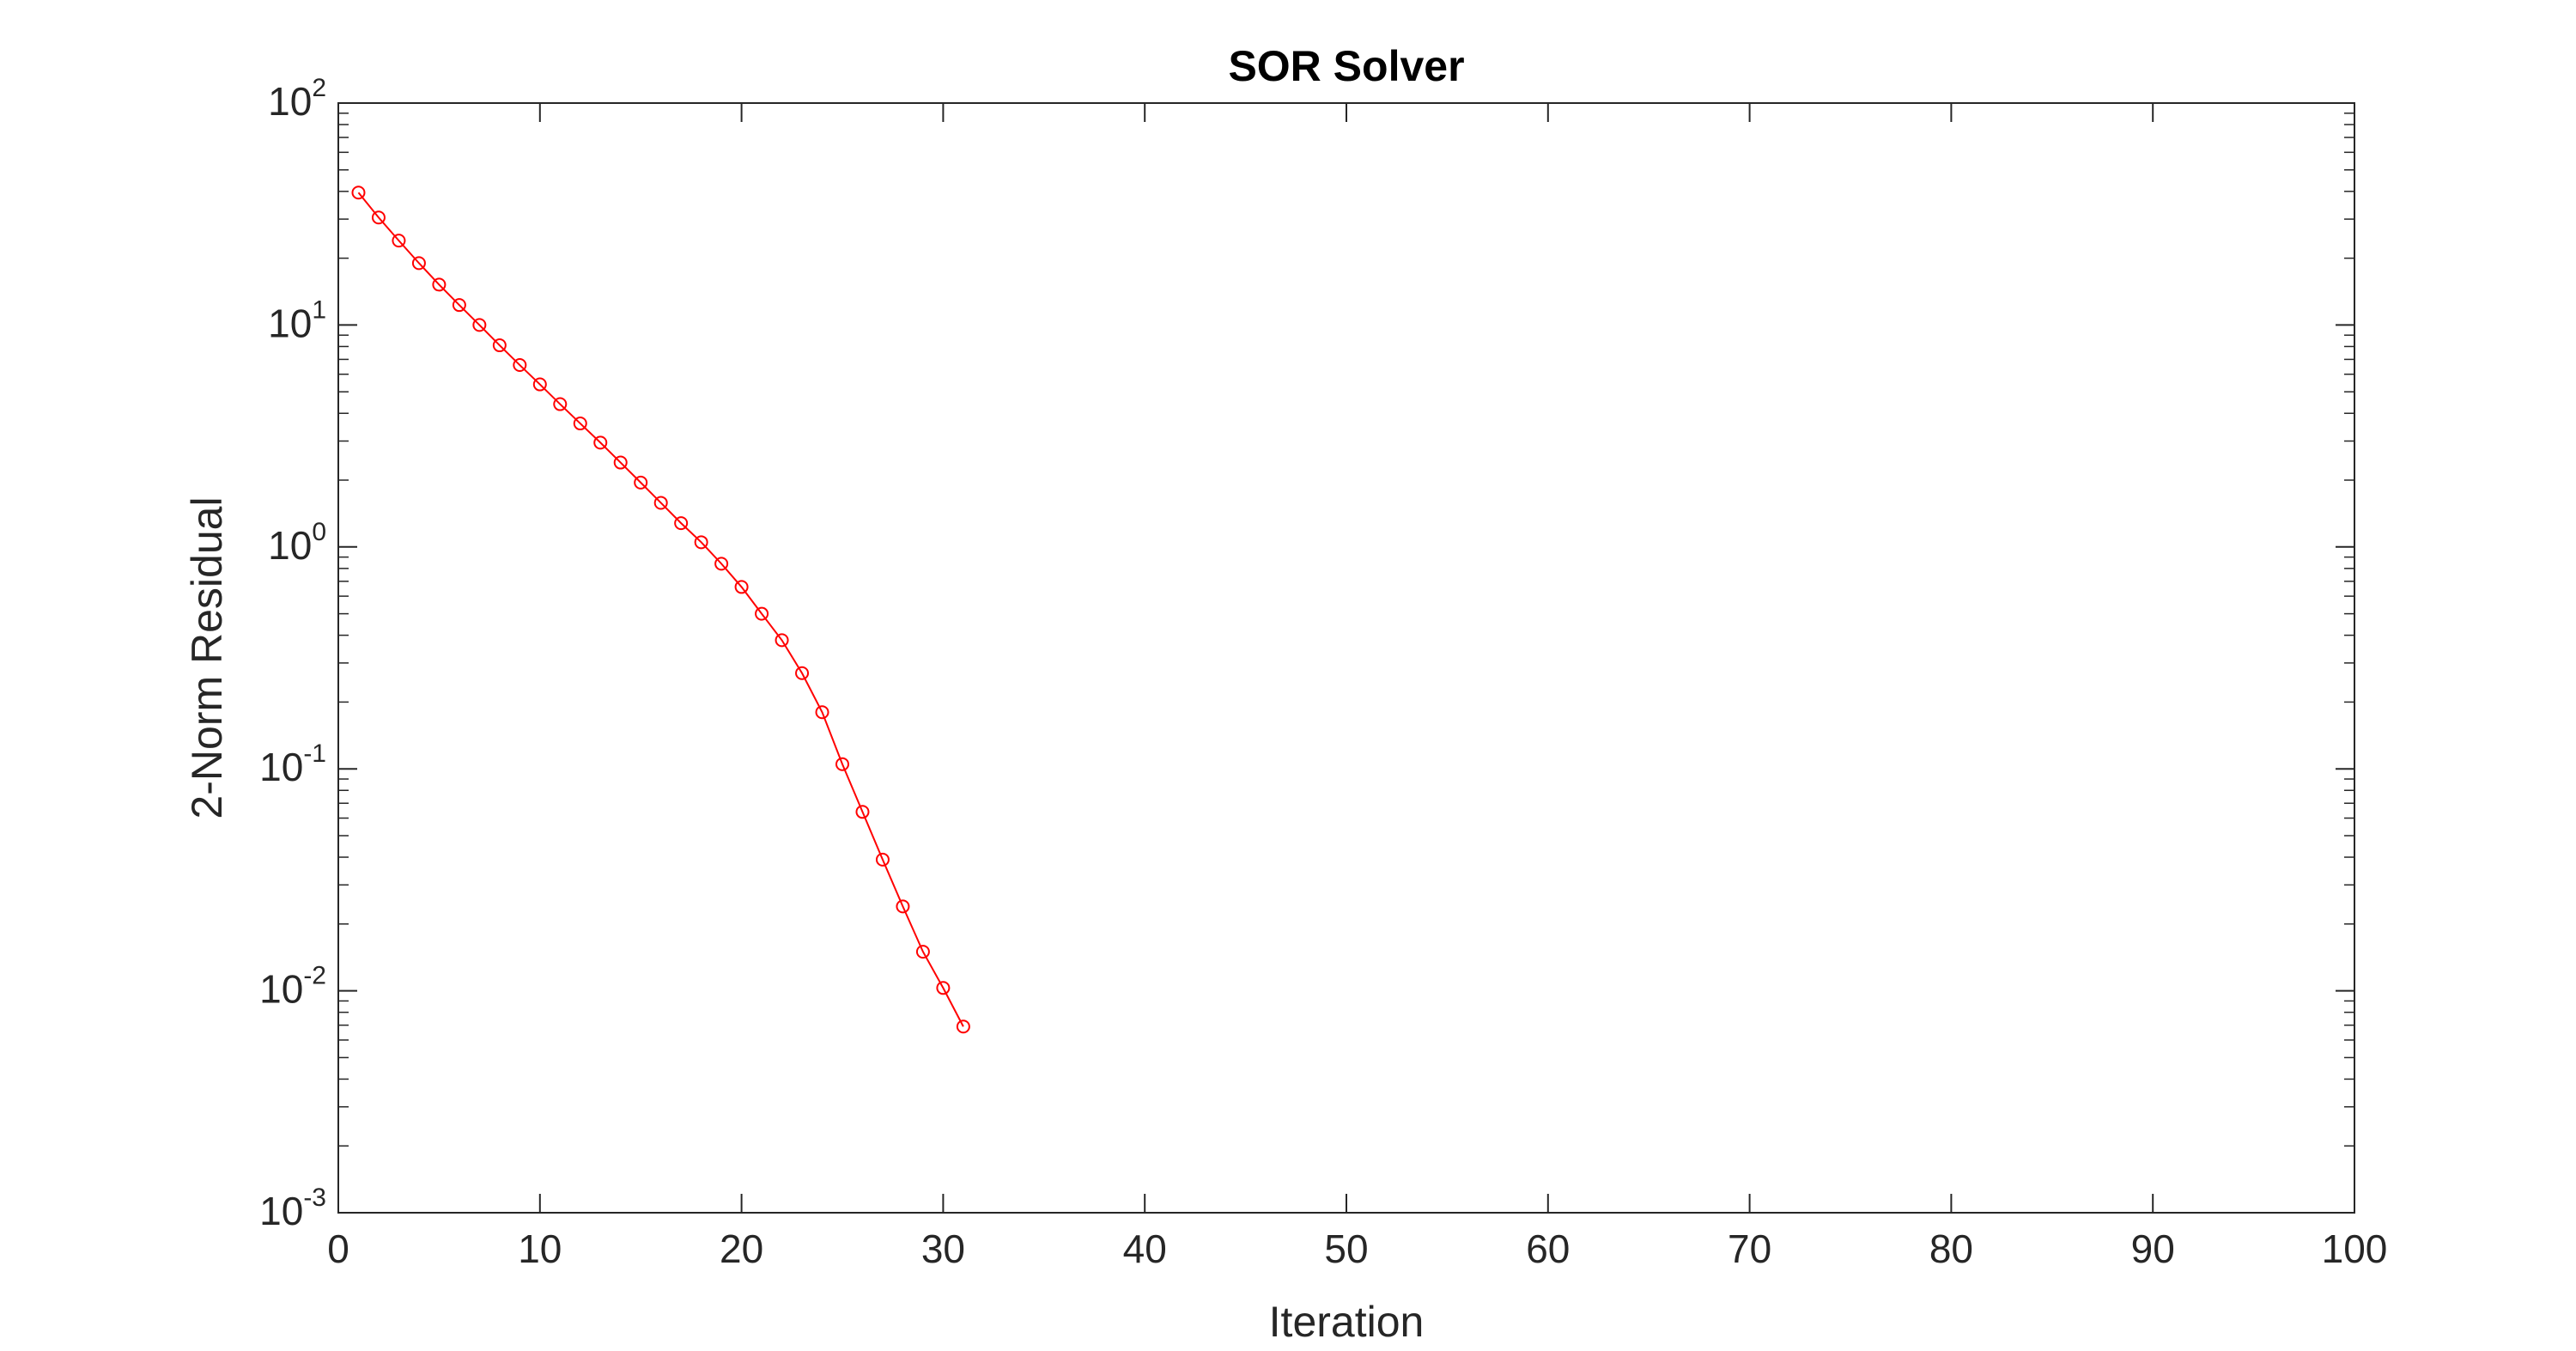  I want to click on y-tick-exponent: 1, so click(319, 309).